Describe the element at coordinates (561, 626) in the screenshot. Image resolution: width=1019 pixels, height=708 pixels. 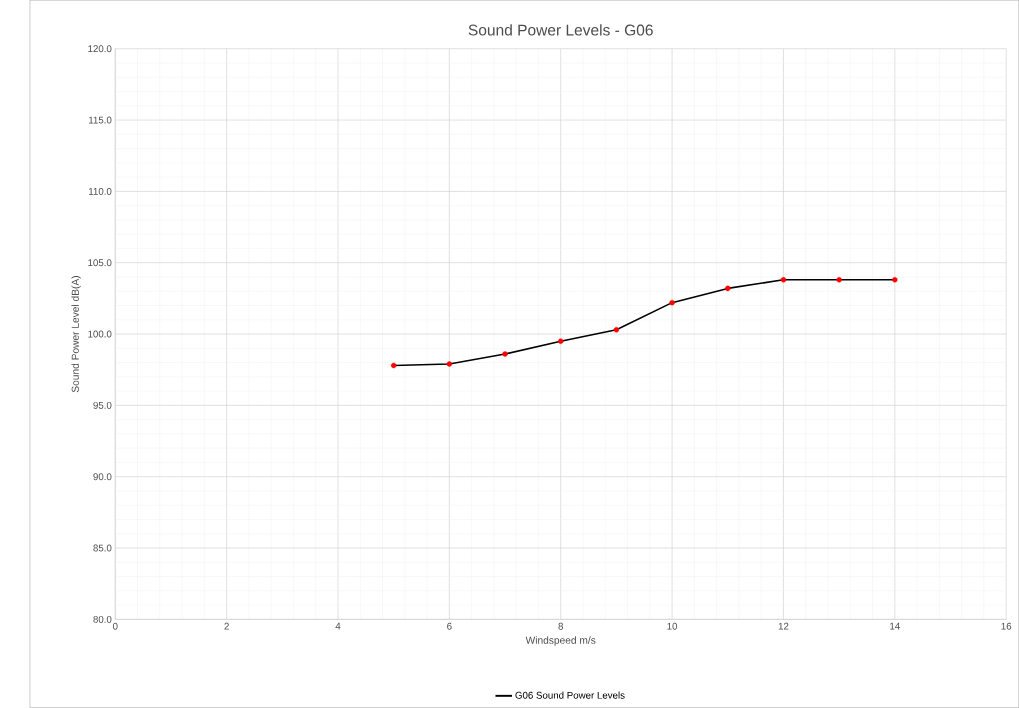
I see `x-tick-label: 8` at that location.